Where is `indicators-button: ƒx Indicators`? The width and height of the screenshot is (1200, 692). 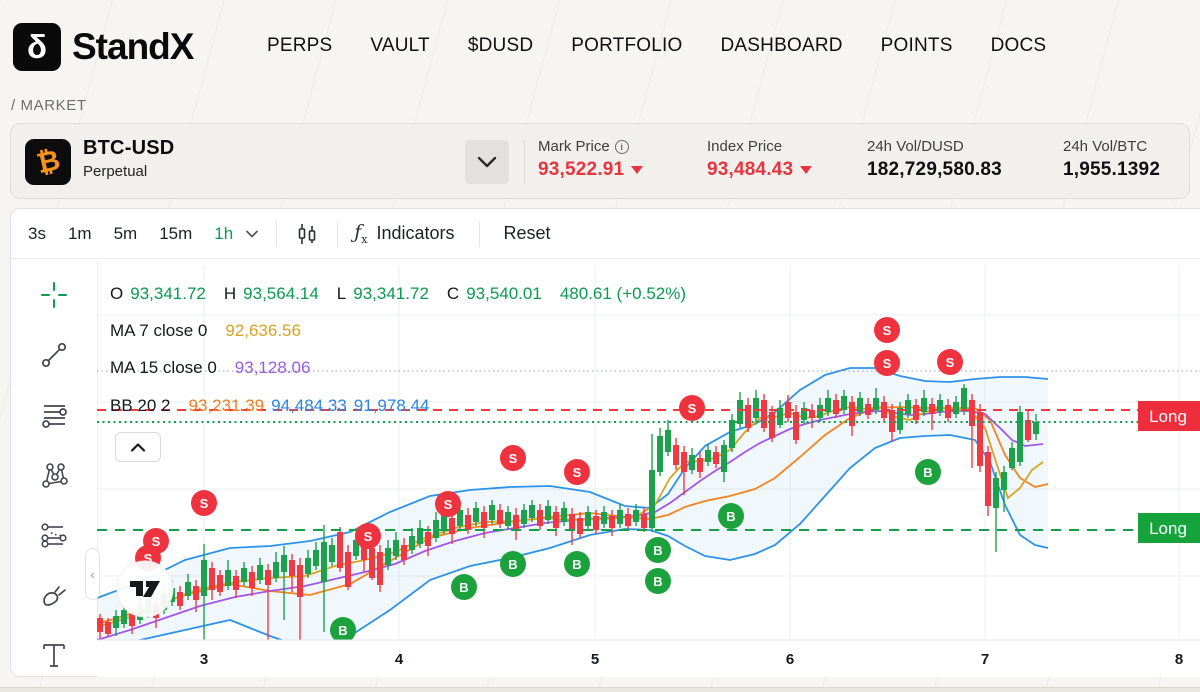 indicators-button: ƒx Indicators is located at coordinates (404, 233).